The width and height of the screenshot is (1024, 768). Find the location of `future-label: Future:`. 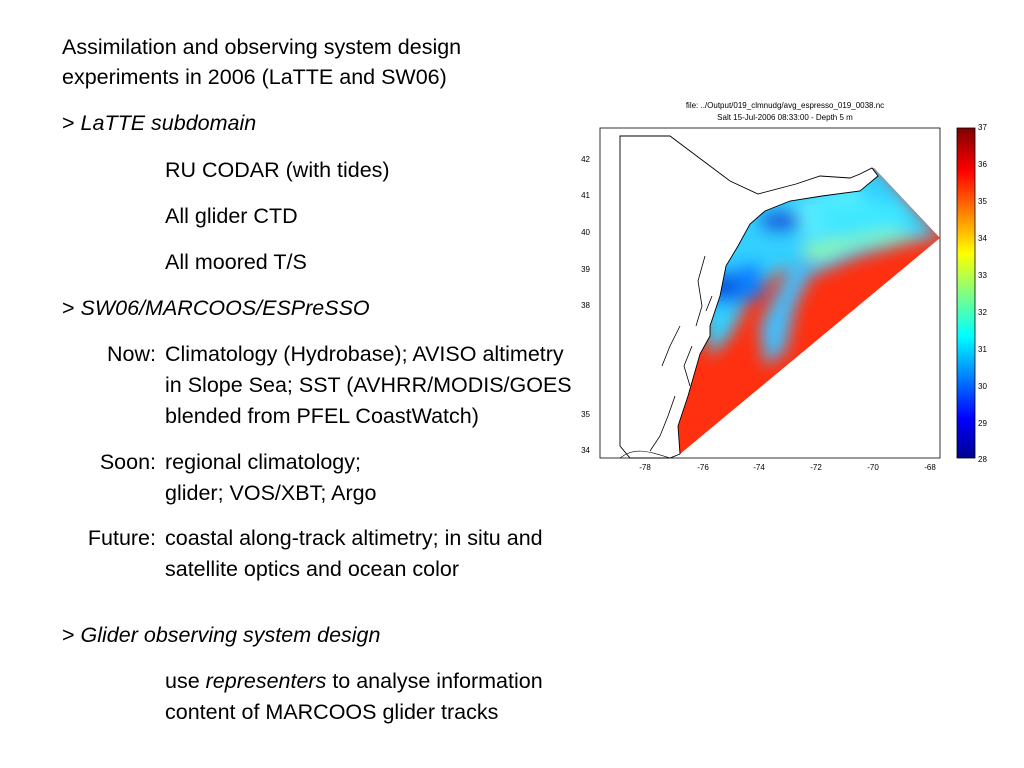

future-label: Future: is located at coordinates (121, 538).